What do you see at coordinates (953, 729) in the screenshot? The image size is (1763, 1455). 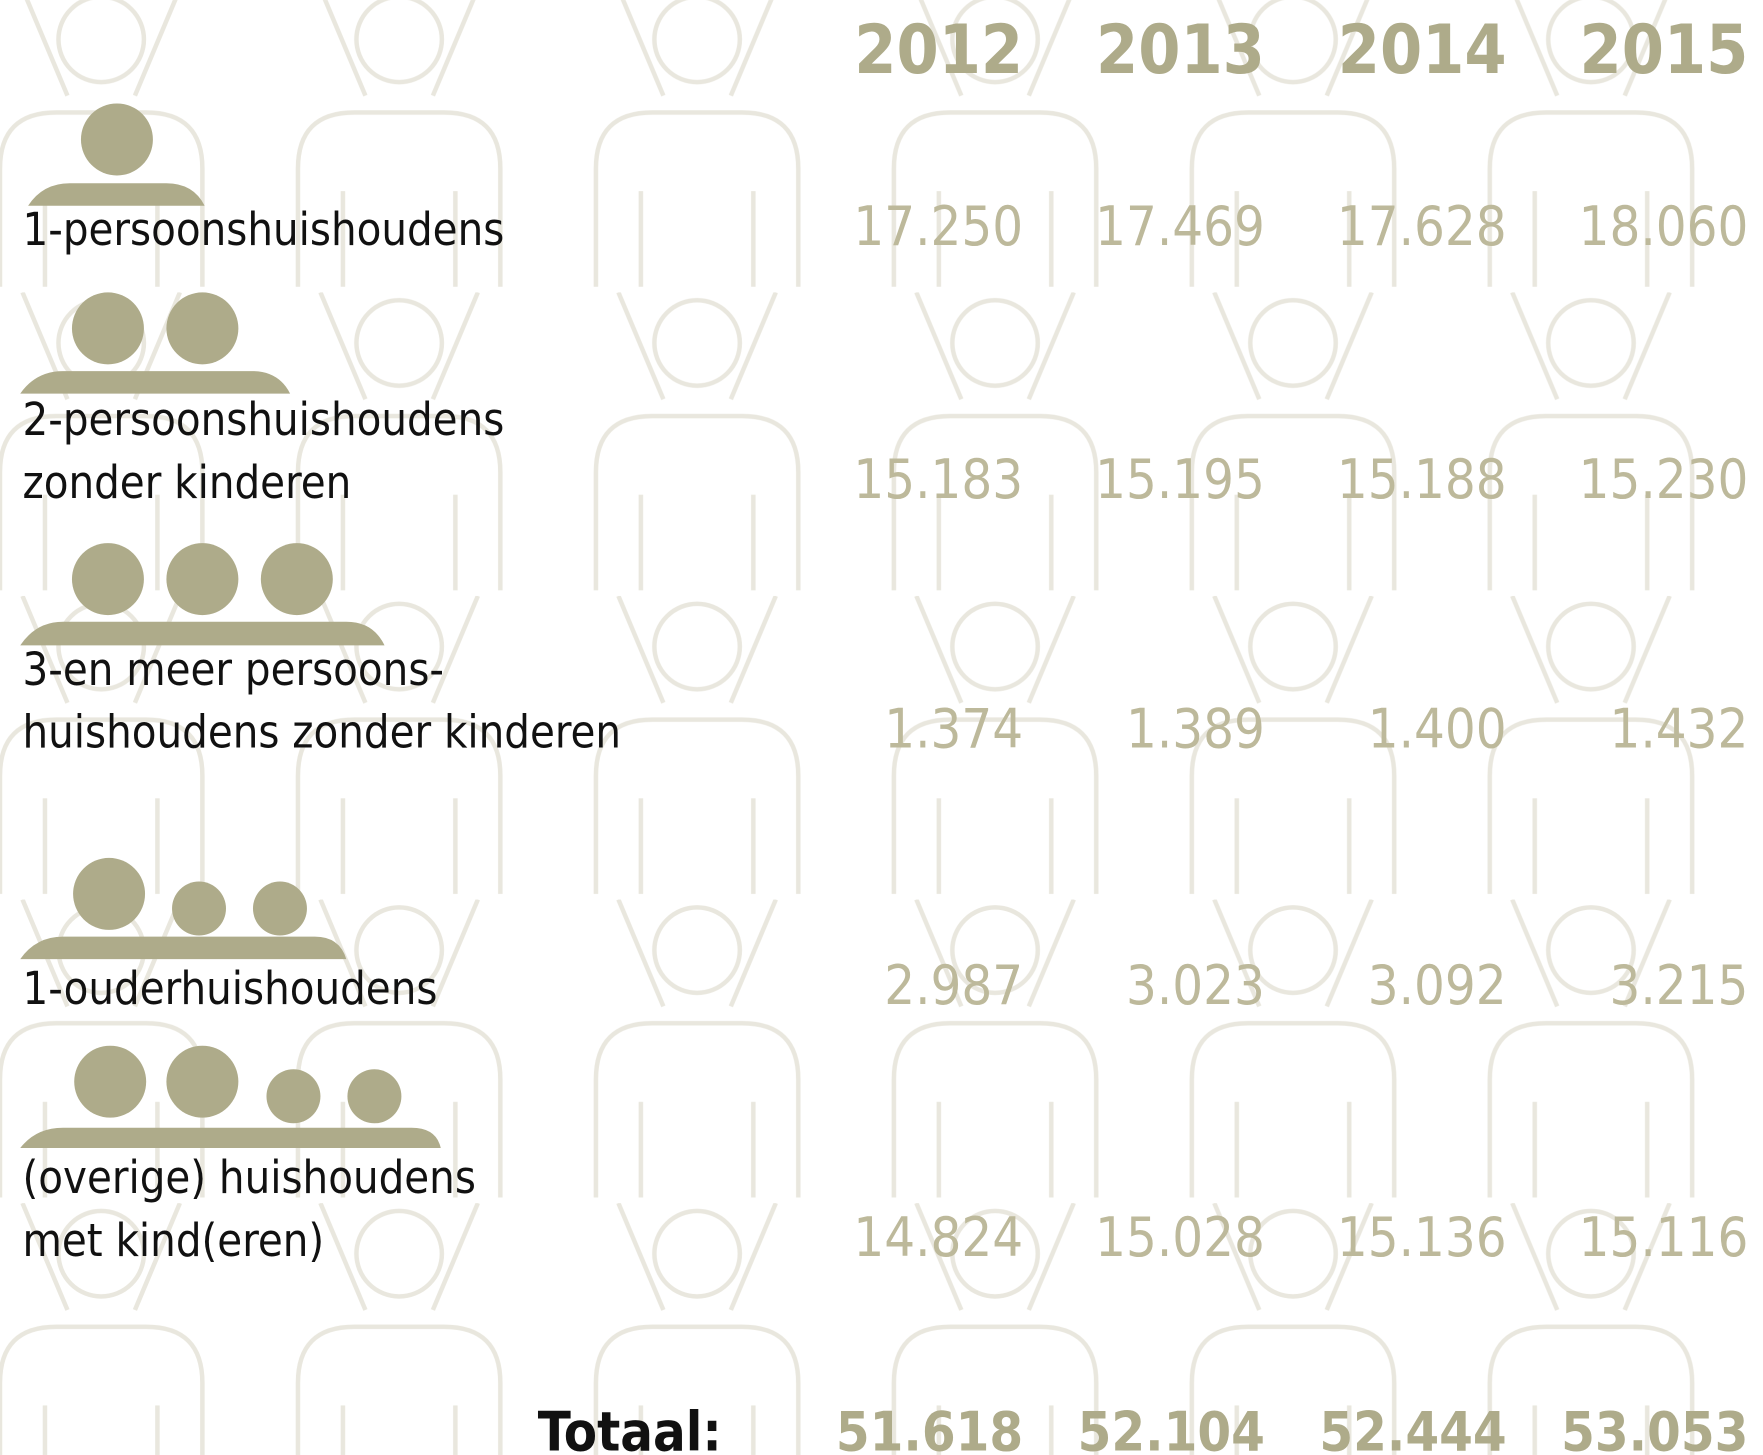 I see `cell-value: 1.374` at bounding box center [953, 729].